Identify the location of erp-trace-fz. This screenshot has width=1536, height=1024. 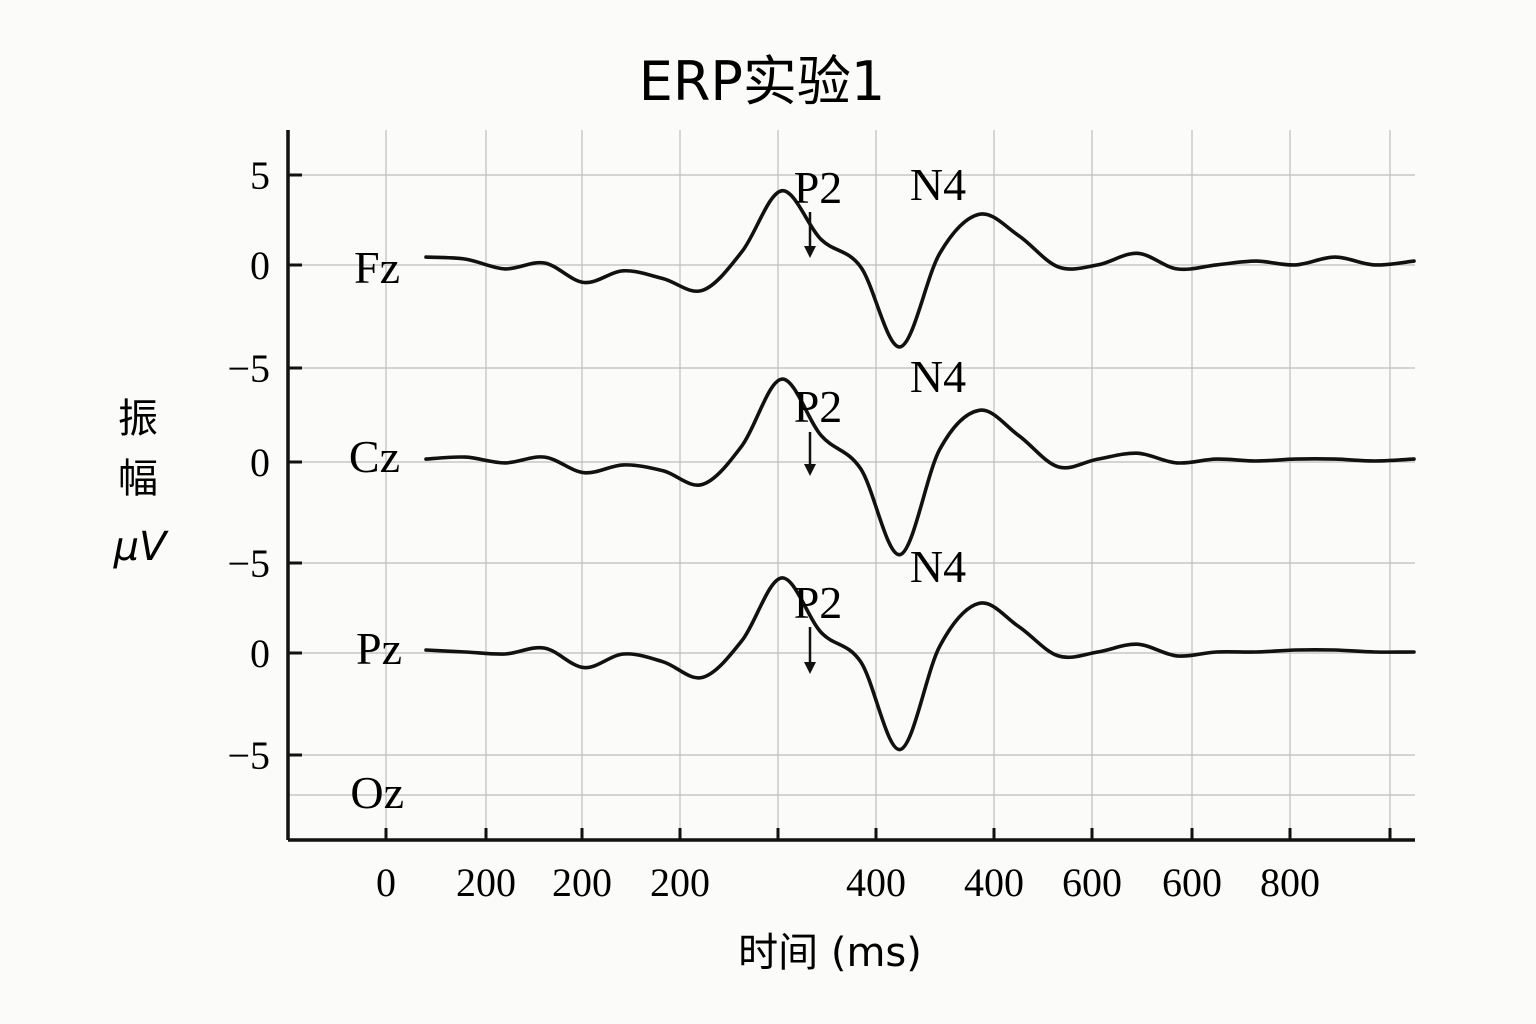
(920, 269).